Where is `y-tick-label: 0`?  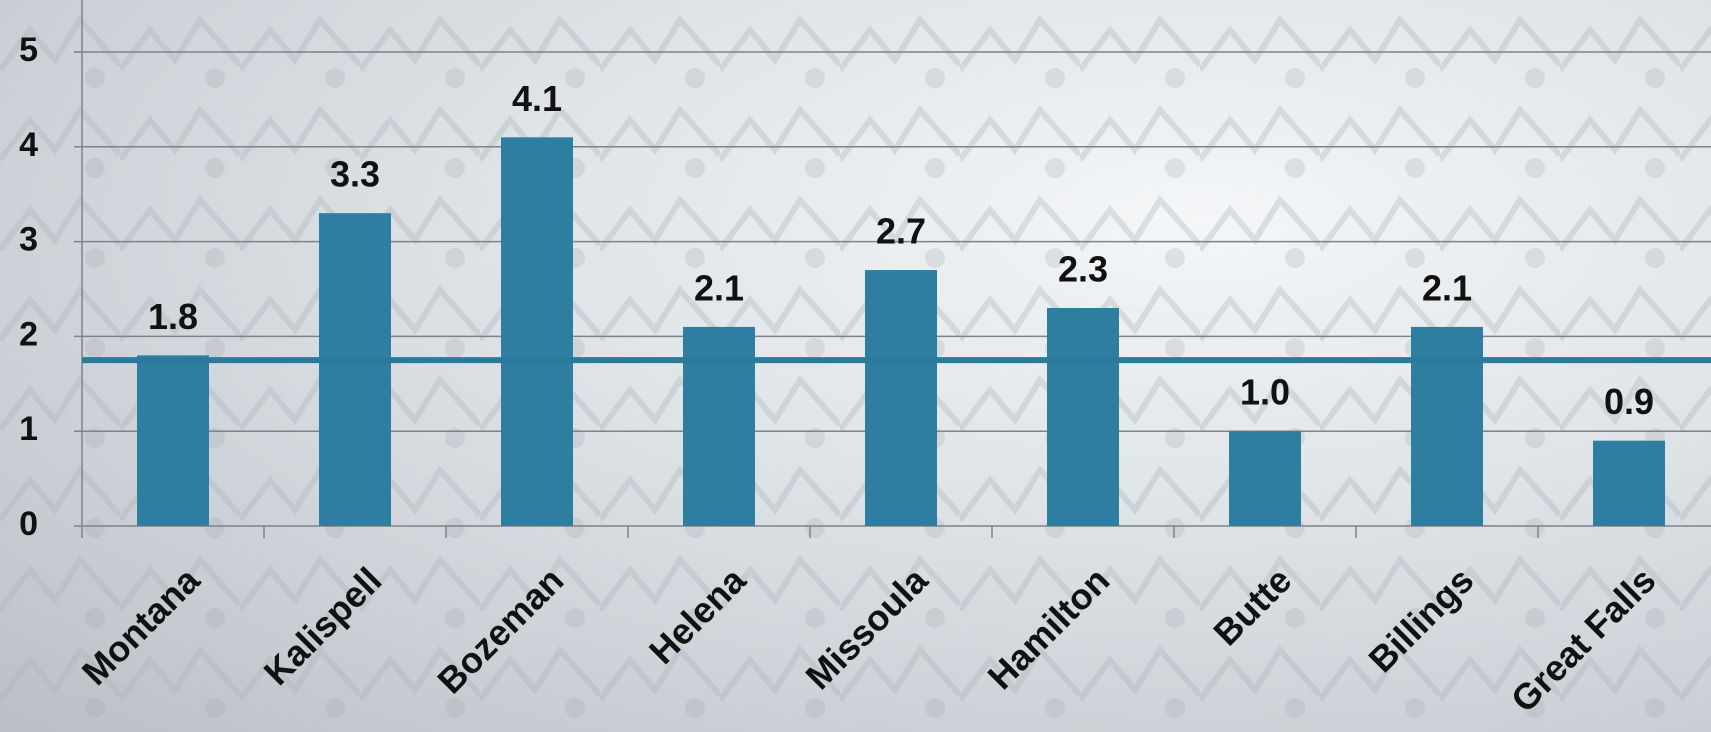 y-tick-label: 0 is located at coordinates (28, 524).